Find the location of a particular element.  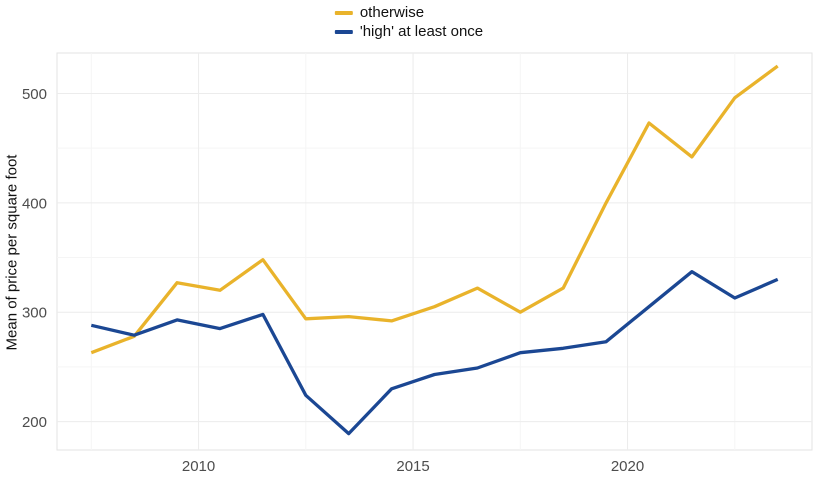

x-tick-label: 2015 is located at coordinates (412, 466).